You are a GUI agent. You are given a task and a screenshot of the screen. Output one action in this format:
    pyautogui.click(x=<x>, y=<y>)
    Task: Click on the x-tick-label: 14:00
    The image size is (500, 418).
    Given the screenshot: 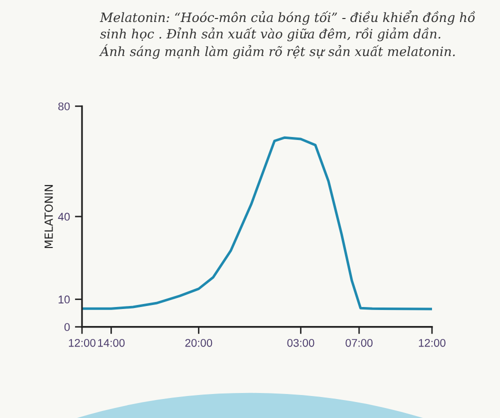 What is the action you would take?
    pyautogui.click(x=111, y=342)
    